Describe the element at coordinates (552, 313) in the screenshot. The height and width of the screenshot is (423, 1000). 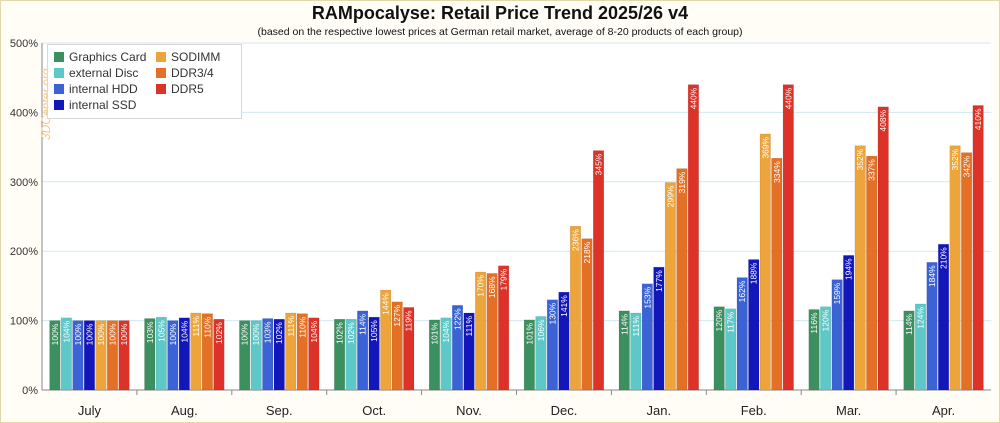
I see `data-label: 130%` at that location.